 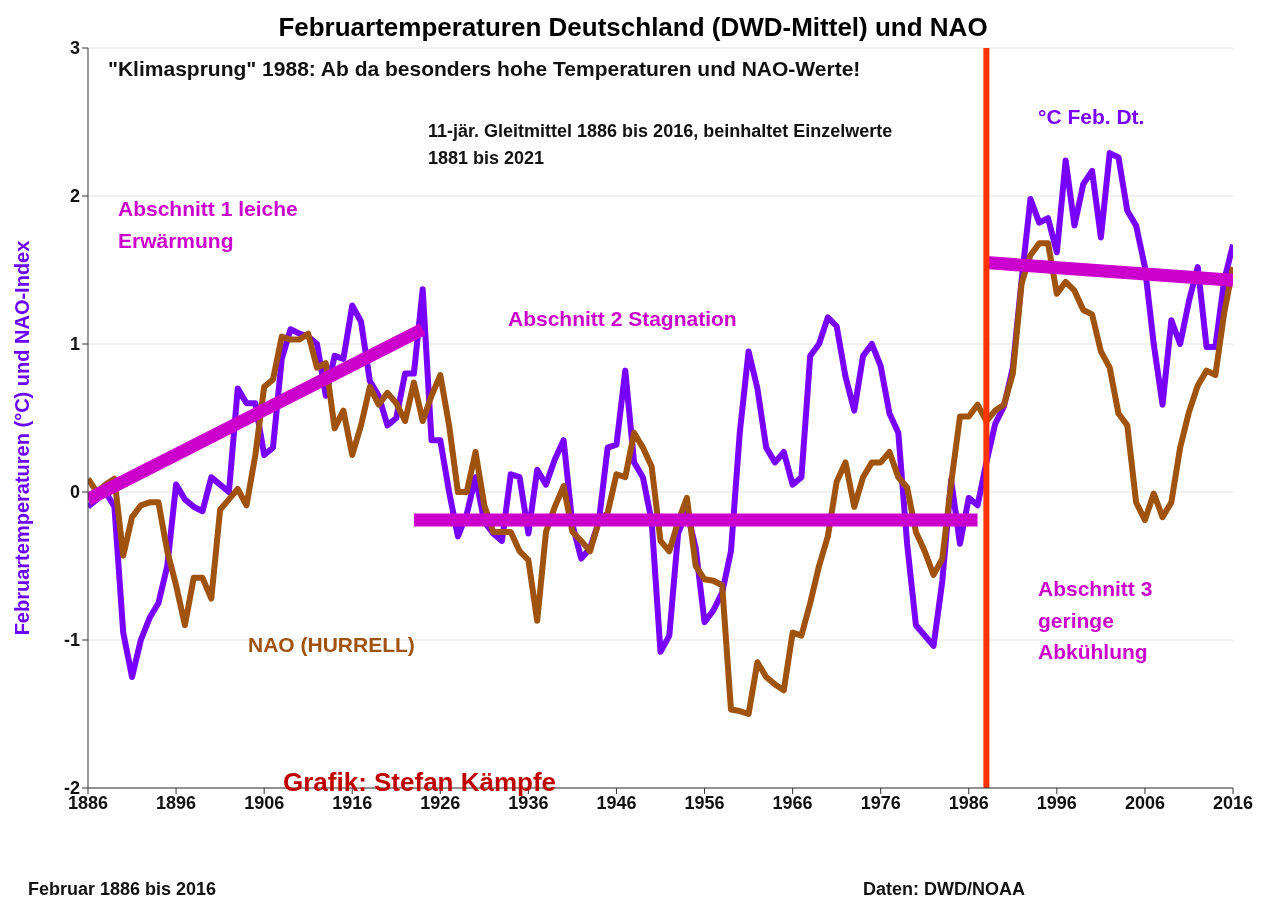 I want to click on annotation: Abschnitt 2 Stagnation, so click(x=623, y=319).